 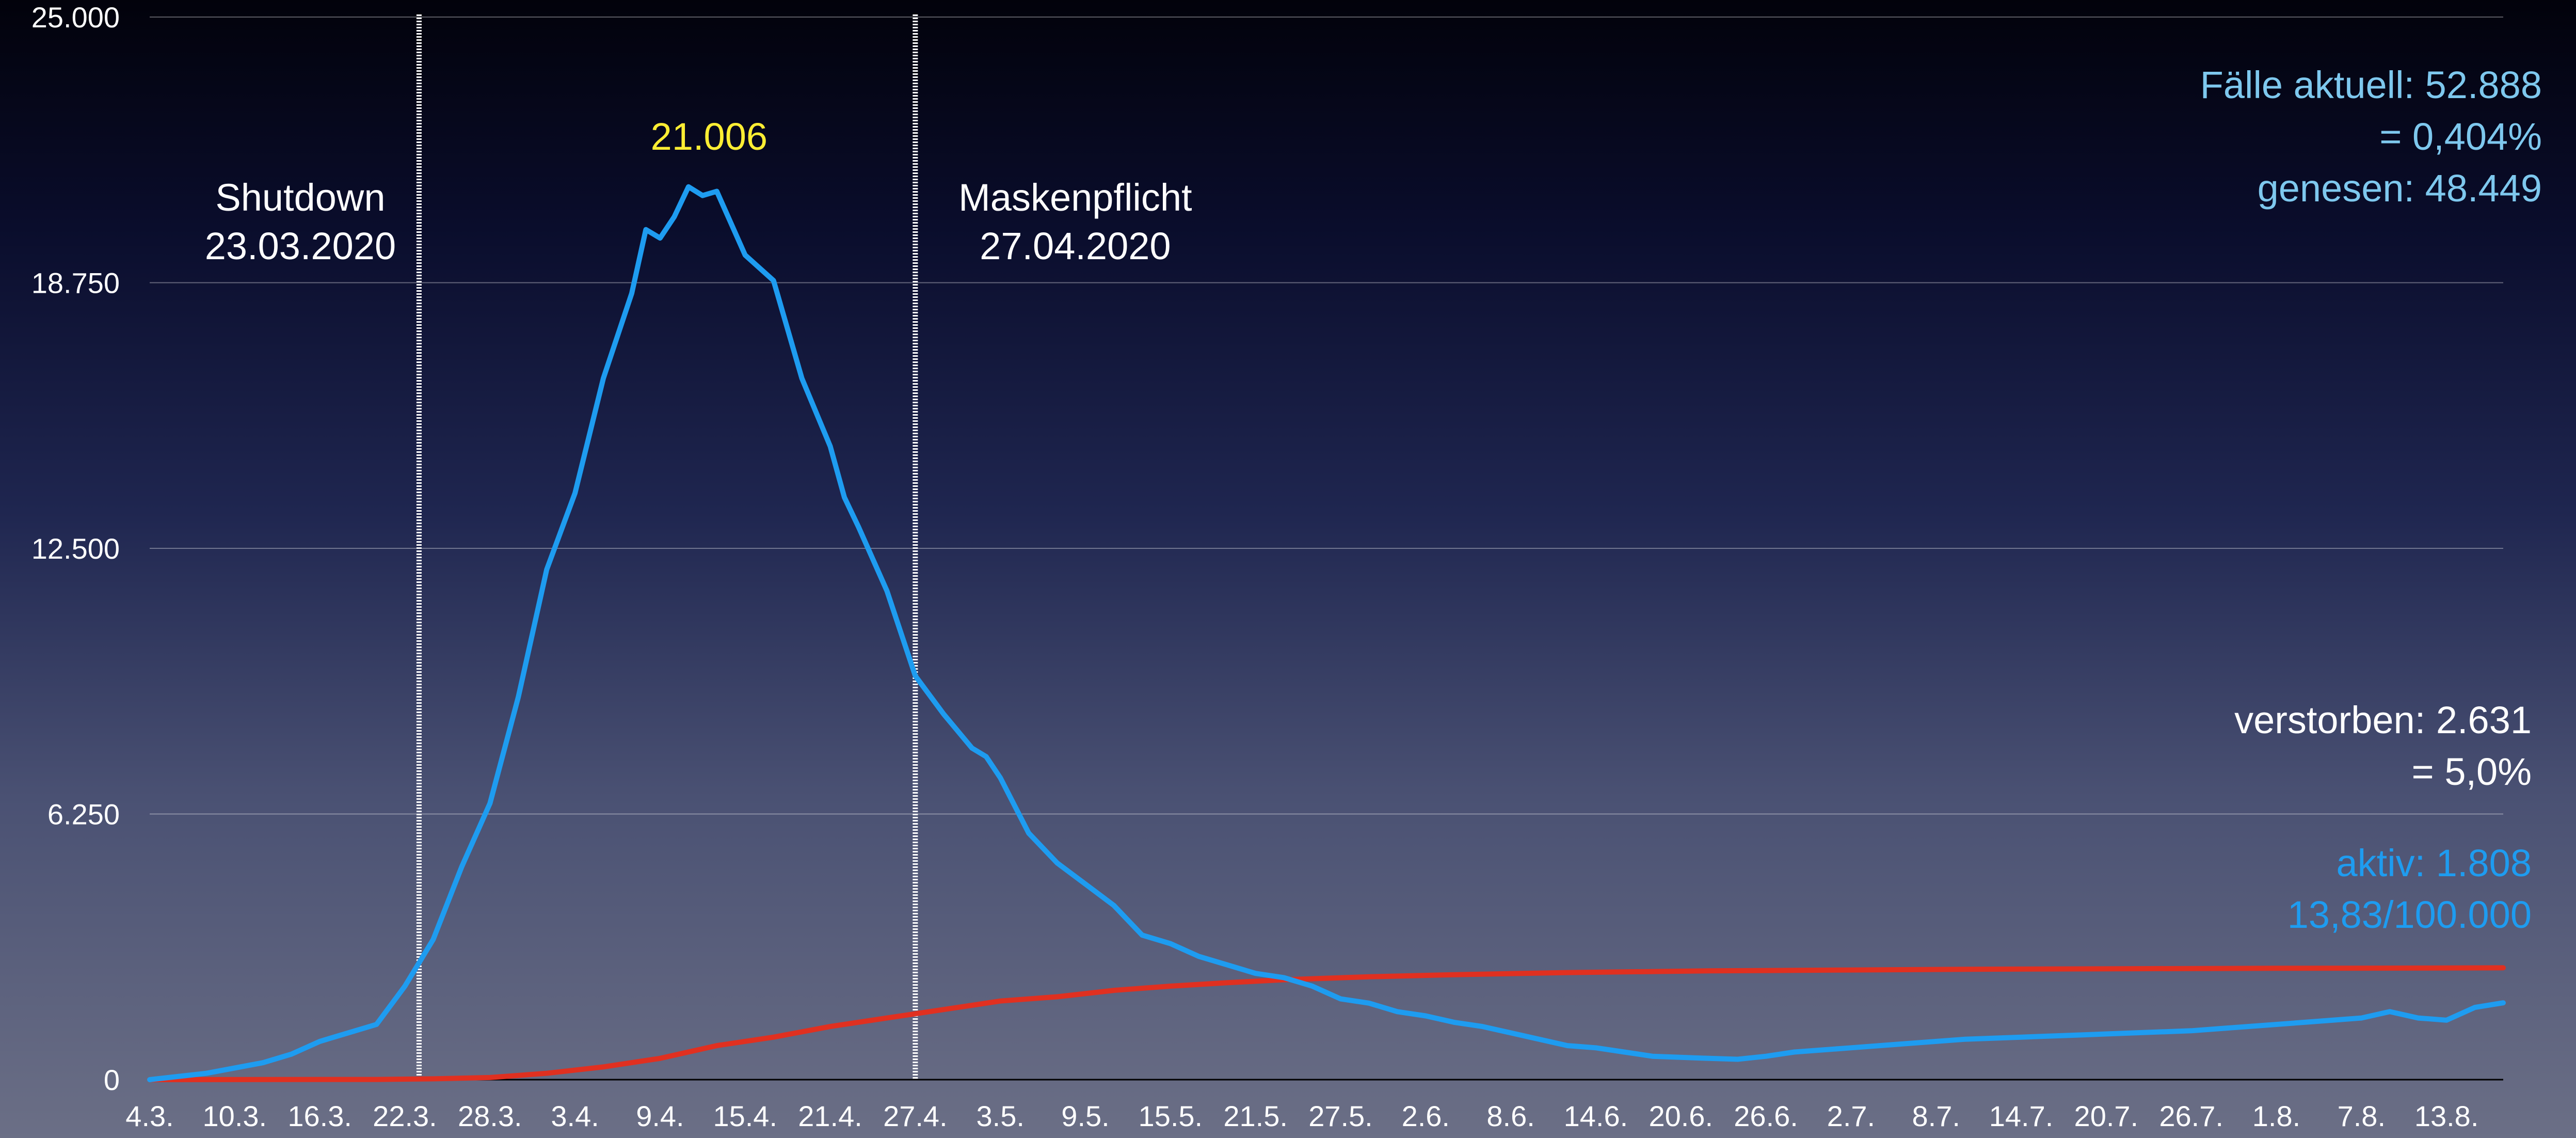 What do you see at coordinates (405, 1116) in the screenshot?
I see `x-tick-label: 22.3.` at bounding box center [405, 1116].